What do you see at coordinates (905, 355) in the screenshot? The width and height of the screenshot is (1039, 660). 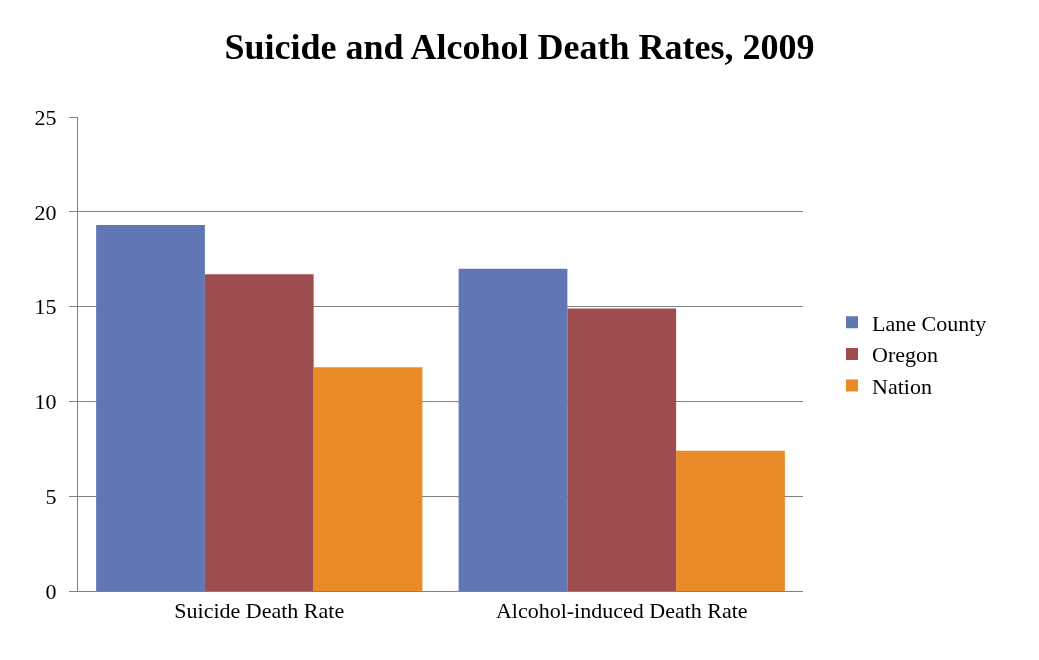 I see `legend-label: Oregon` at bounding box center [905, 355].